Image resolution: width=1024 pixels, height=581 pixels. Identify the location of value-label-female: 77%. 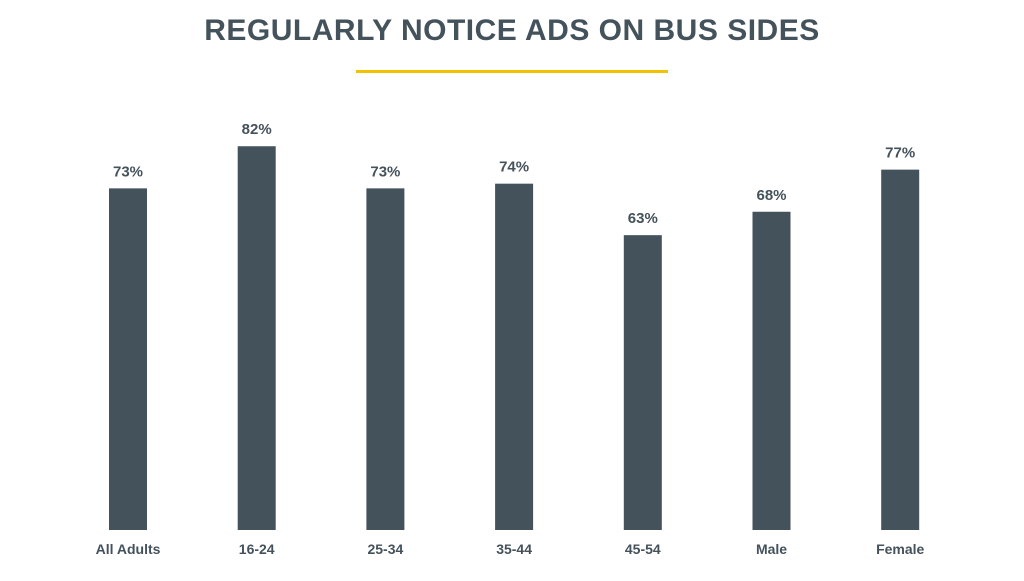
(900, 153).